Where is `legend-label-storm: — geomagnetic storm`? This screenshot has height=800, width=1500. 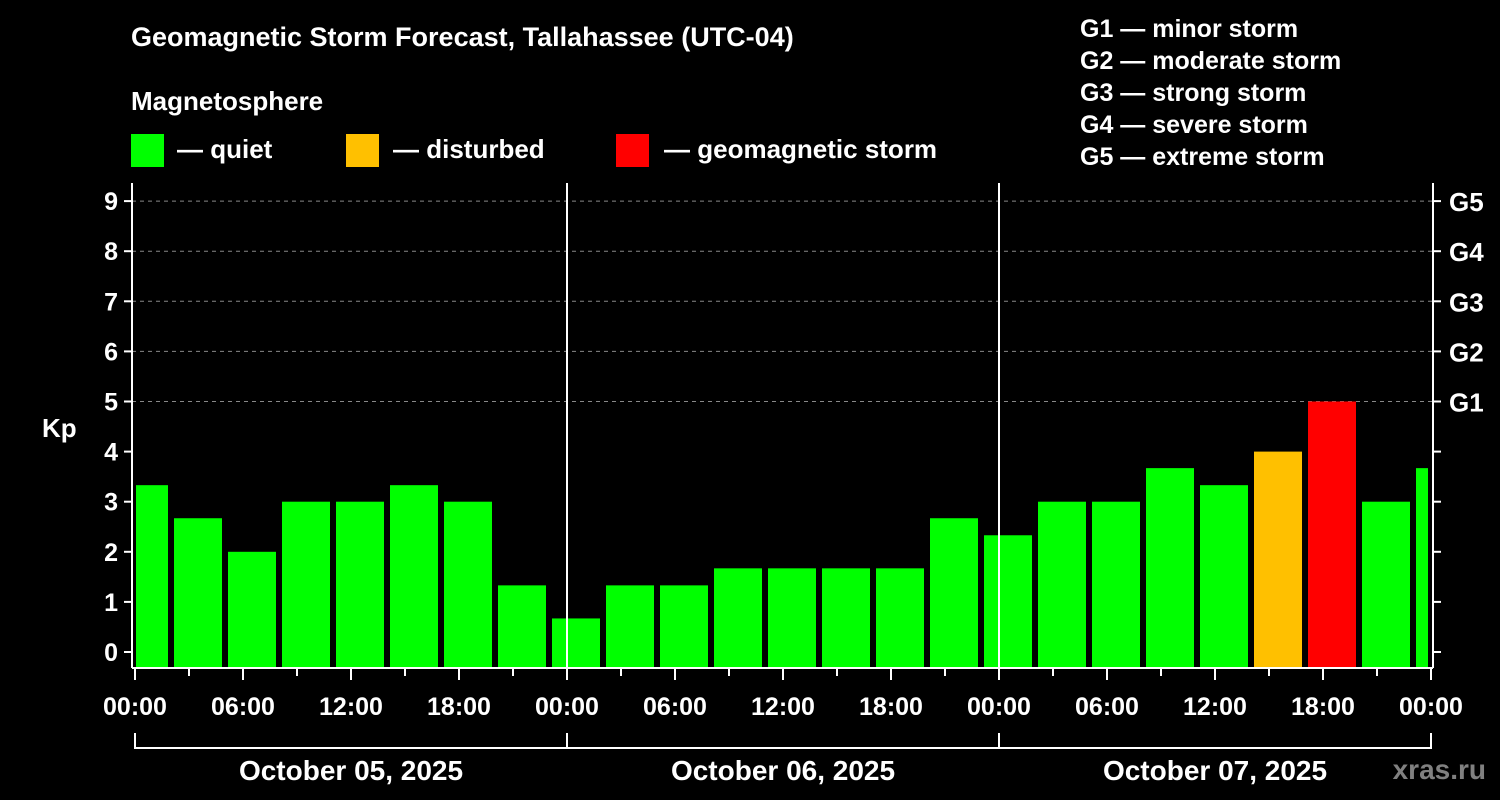
legend-label-storm: — geomagnetic storm is located at coordinates (801, 149).